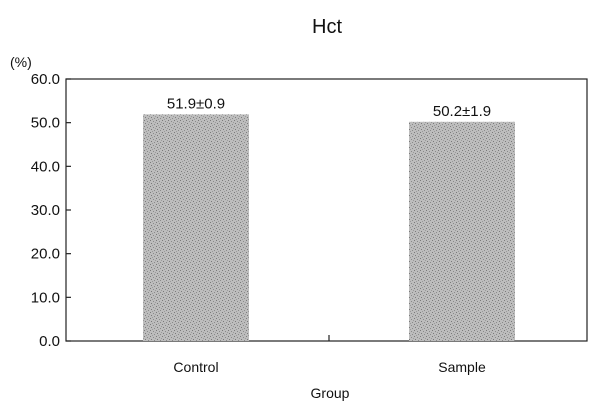 The image size is (592, 405). I want to click on y-tick-label: 30.0, so click(45, 210).